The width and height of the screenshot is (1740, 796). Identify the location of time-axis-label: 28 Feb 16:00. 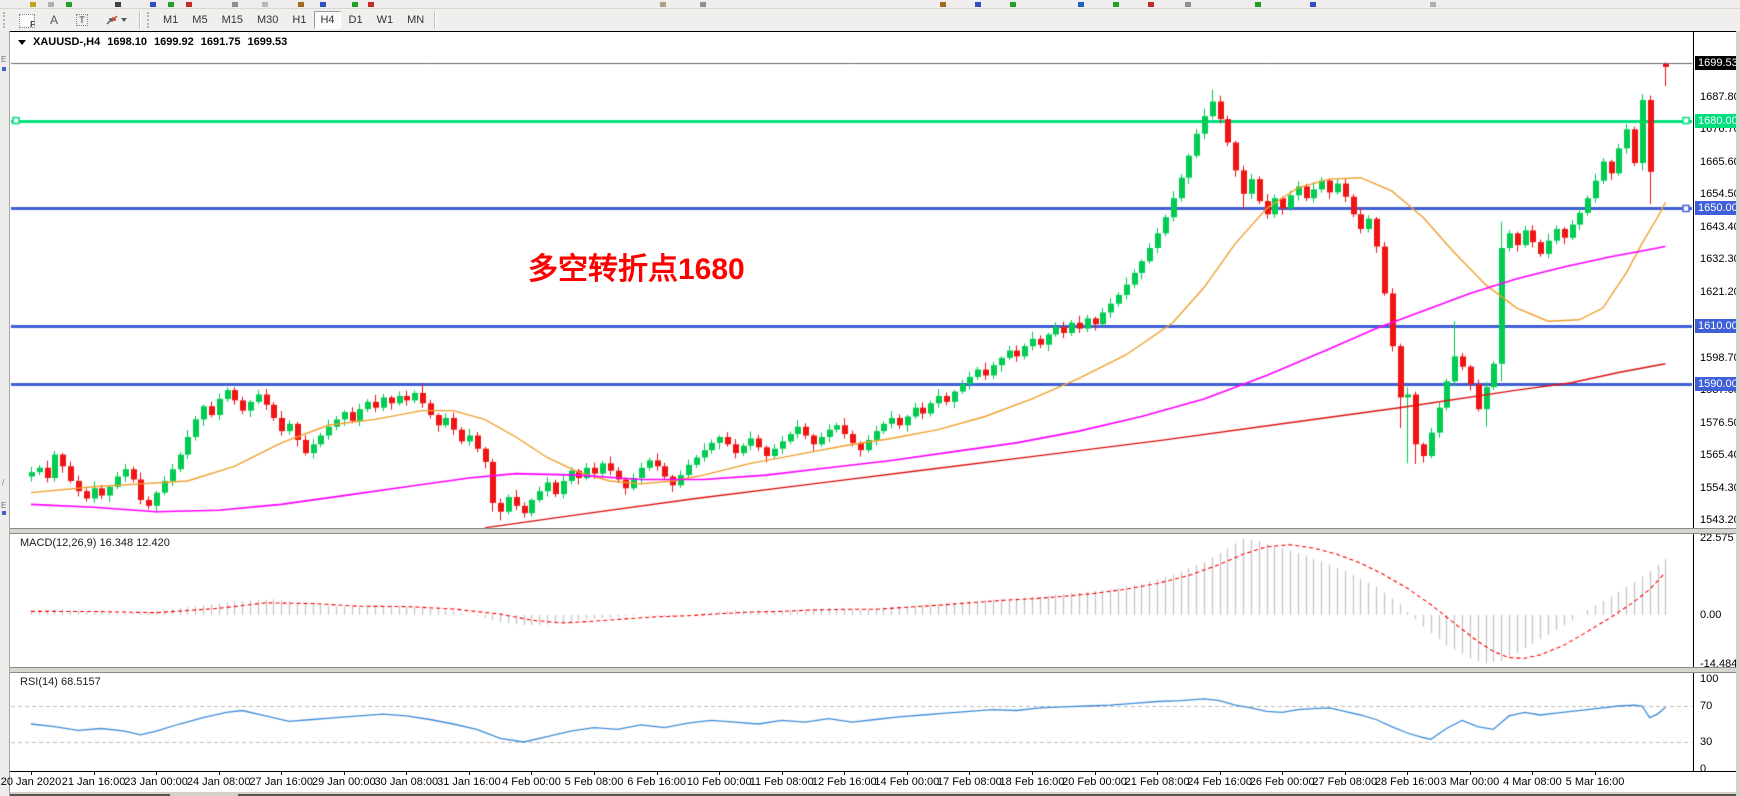
(1407, 782).